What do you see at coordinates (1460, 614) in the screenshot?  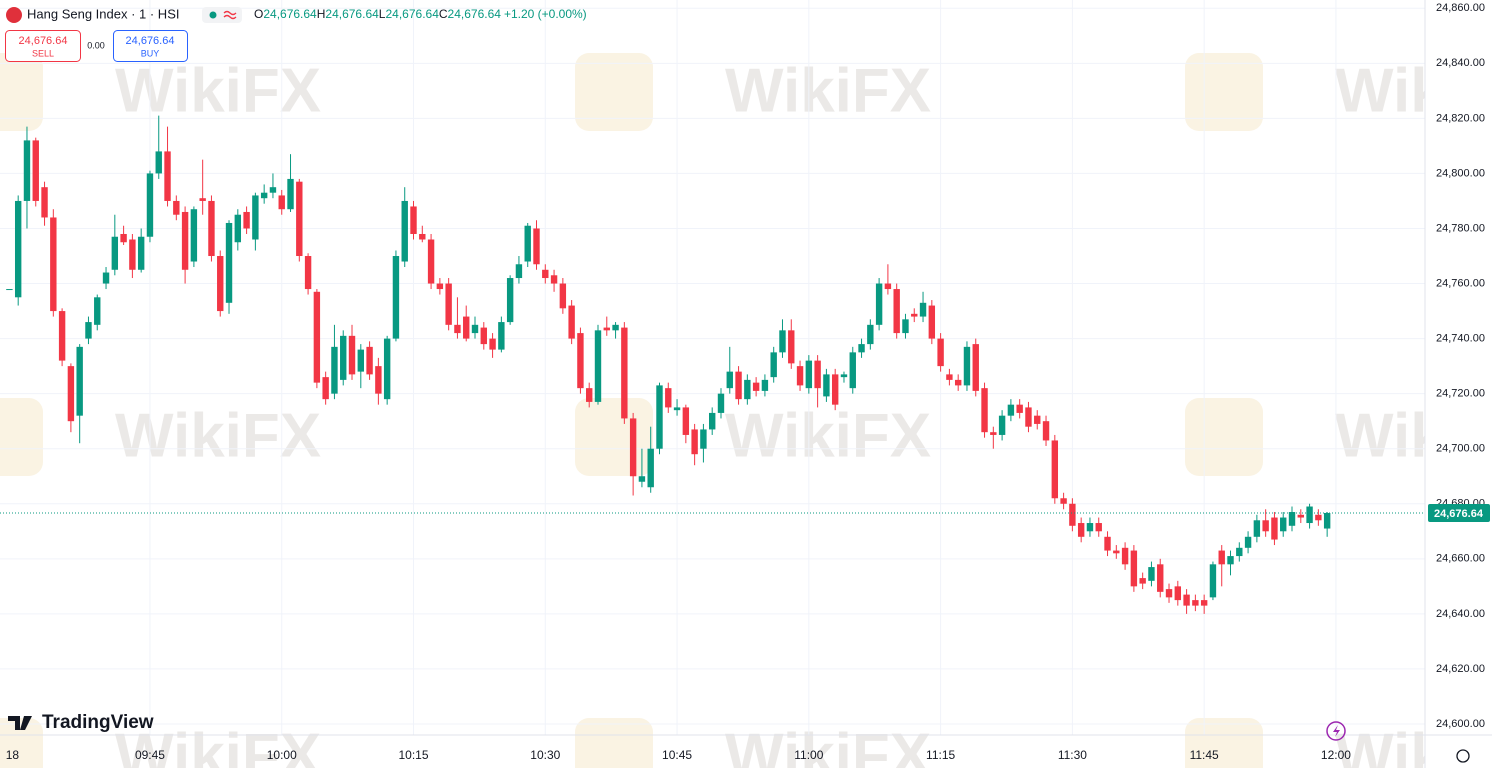 I see `y-tick-label: 24,640.00` at bounding box center [1460, 614].